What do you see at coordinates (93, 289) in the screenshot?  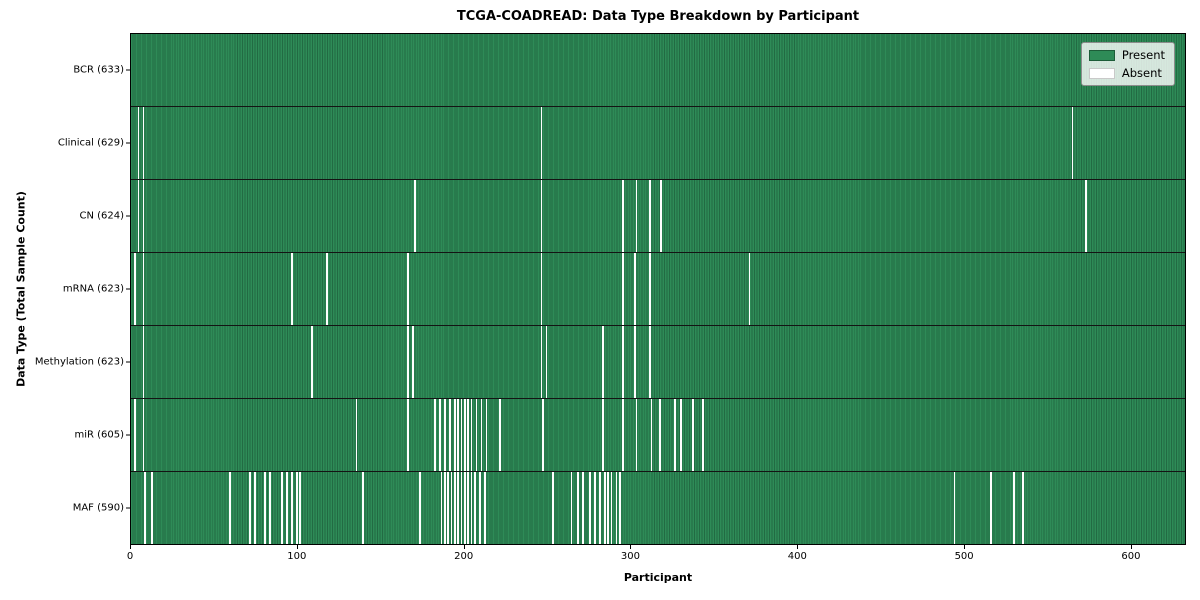 I see `ytick-label-mrna: mRNA (623)` at bounding box center [93, 289].